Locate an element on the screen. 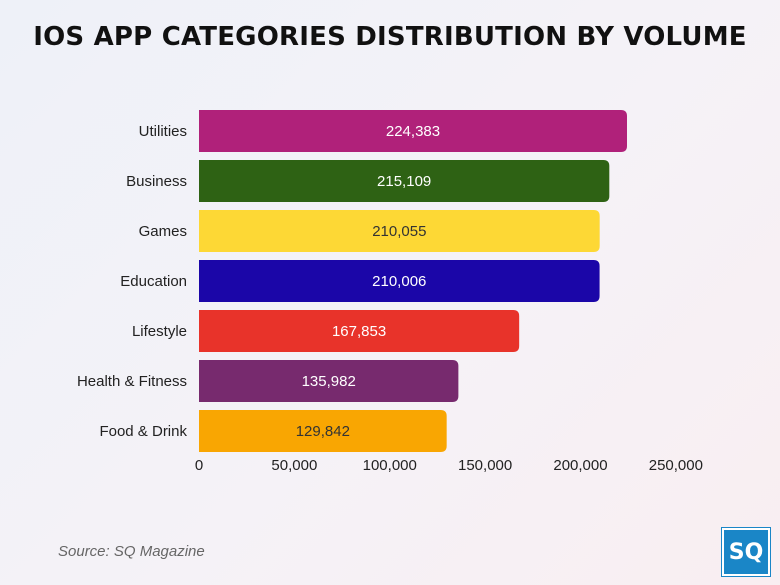 Image resolution: width=780 pixels, height=585 pixels. bar-value-label: 224,383 is located at coordinates (413, 131).